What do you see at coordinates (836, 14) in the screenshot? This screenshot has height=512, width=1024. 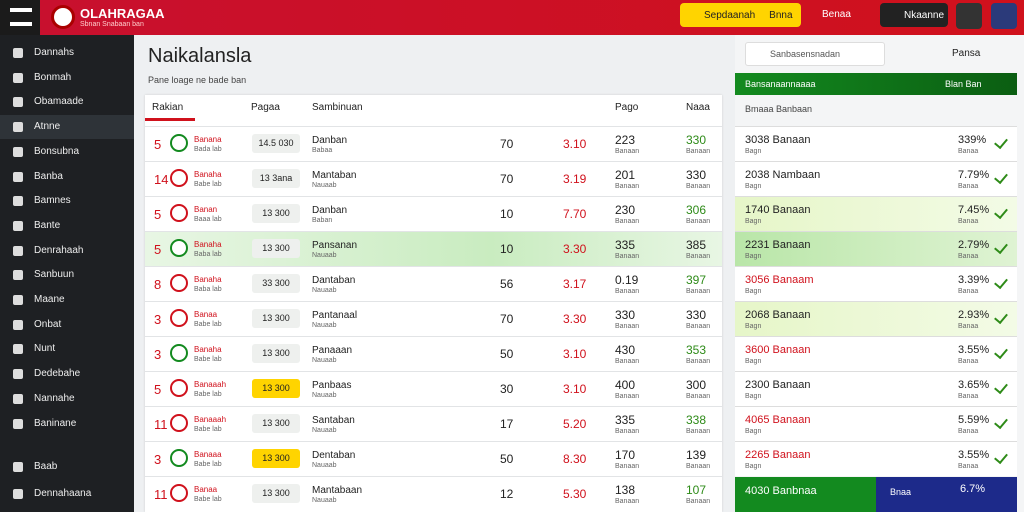 I see `live-button: Benaa` at bounding box center [836, 14].